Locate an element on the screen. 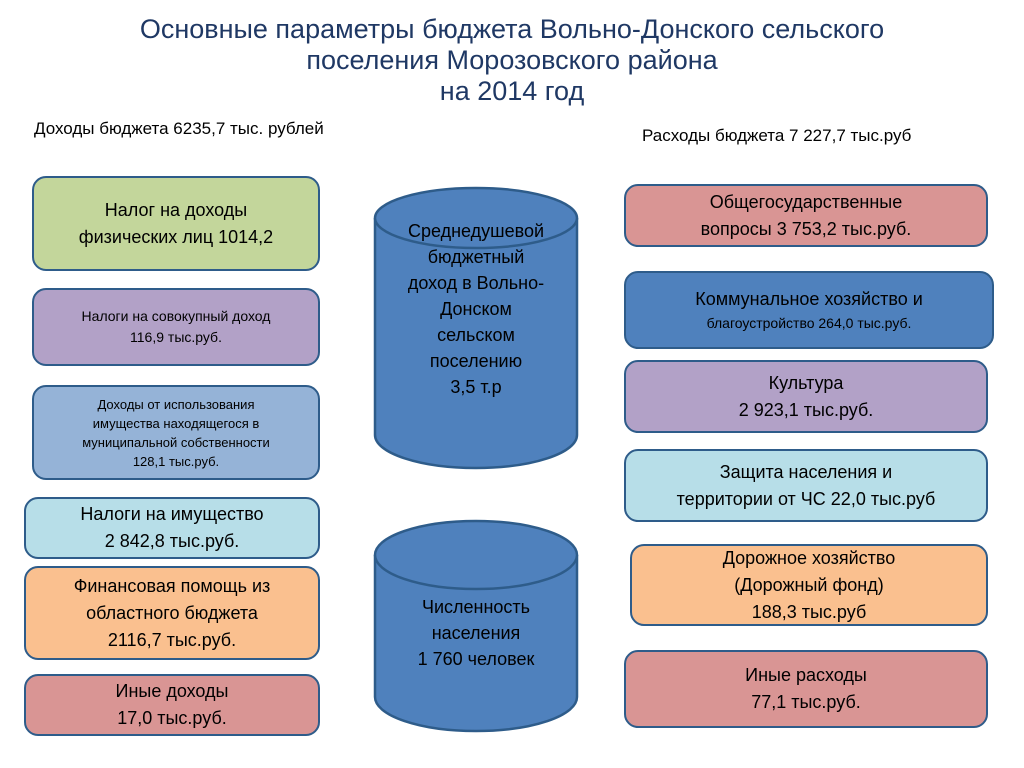  income-box-property-tax: Налоги на имущество 2 842,8 тыс.руб. is located at coordinates (172, 528).